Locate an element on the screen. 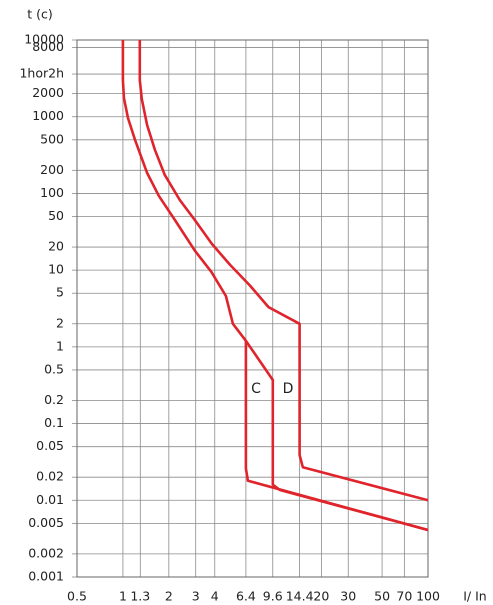 Image resolution: width=493 pixels, height=605 pixels. x-tick-label: 0.5 is located at coordinates (77, 596).